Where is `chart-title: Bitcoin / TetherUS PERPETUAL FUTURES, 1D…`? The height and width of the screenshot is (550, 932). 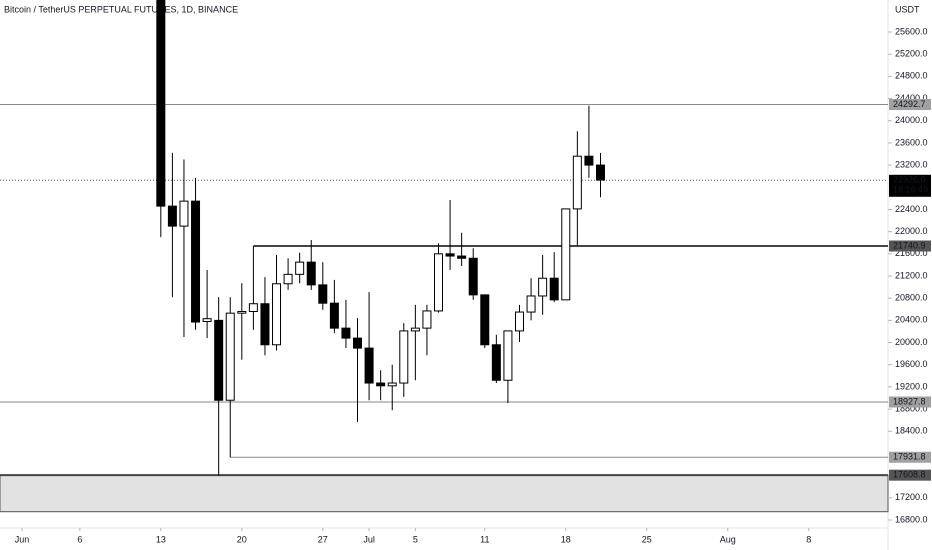
chart-title: Bitcoin / TetherUS PERPETUAL FUTURES, 1D… is located at coordinates (121, 9).